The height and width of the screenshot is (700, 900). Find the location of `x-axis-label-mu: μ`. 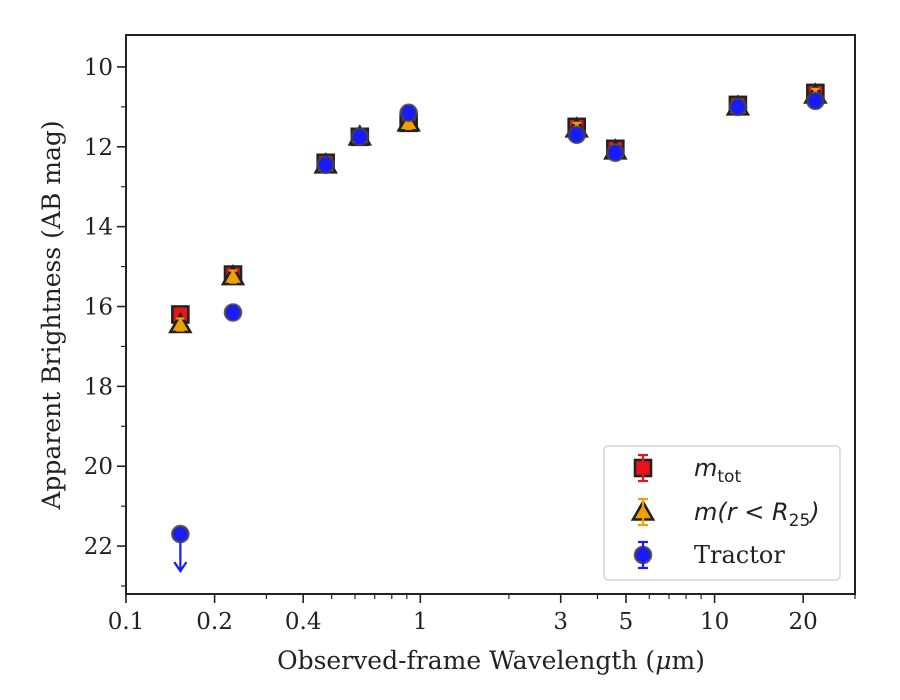

x-axis-label-mu: μ is located at coordinates (663, 660).